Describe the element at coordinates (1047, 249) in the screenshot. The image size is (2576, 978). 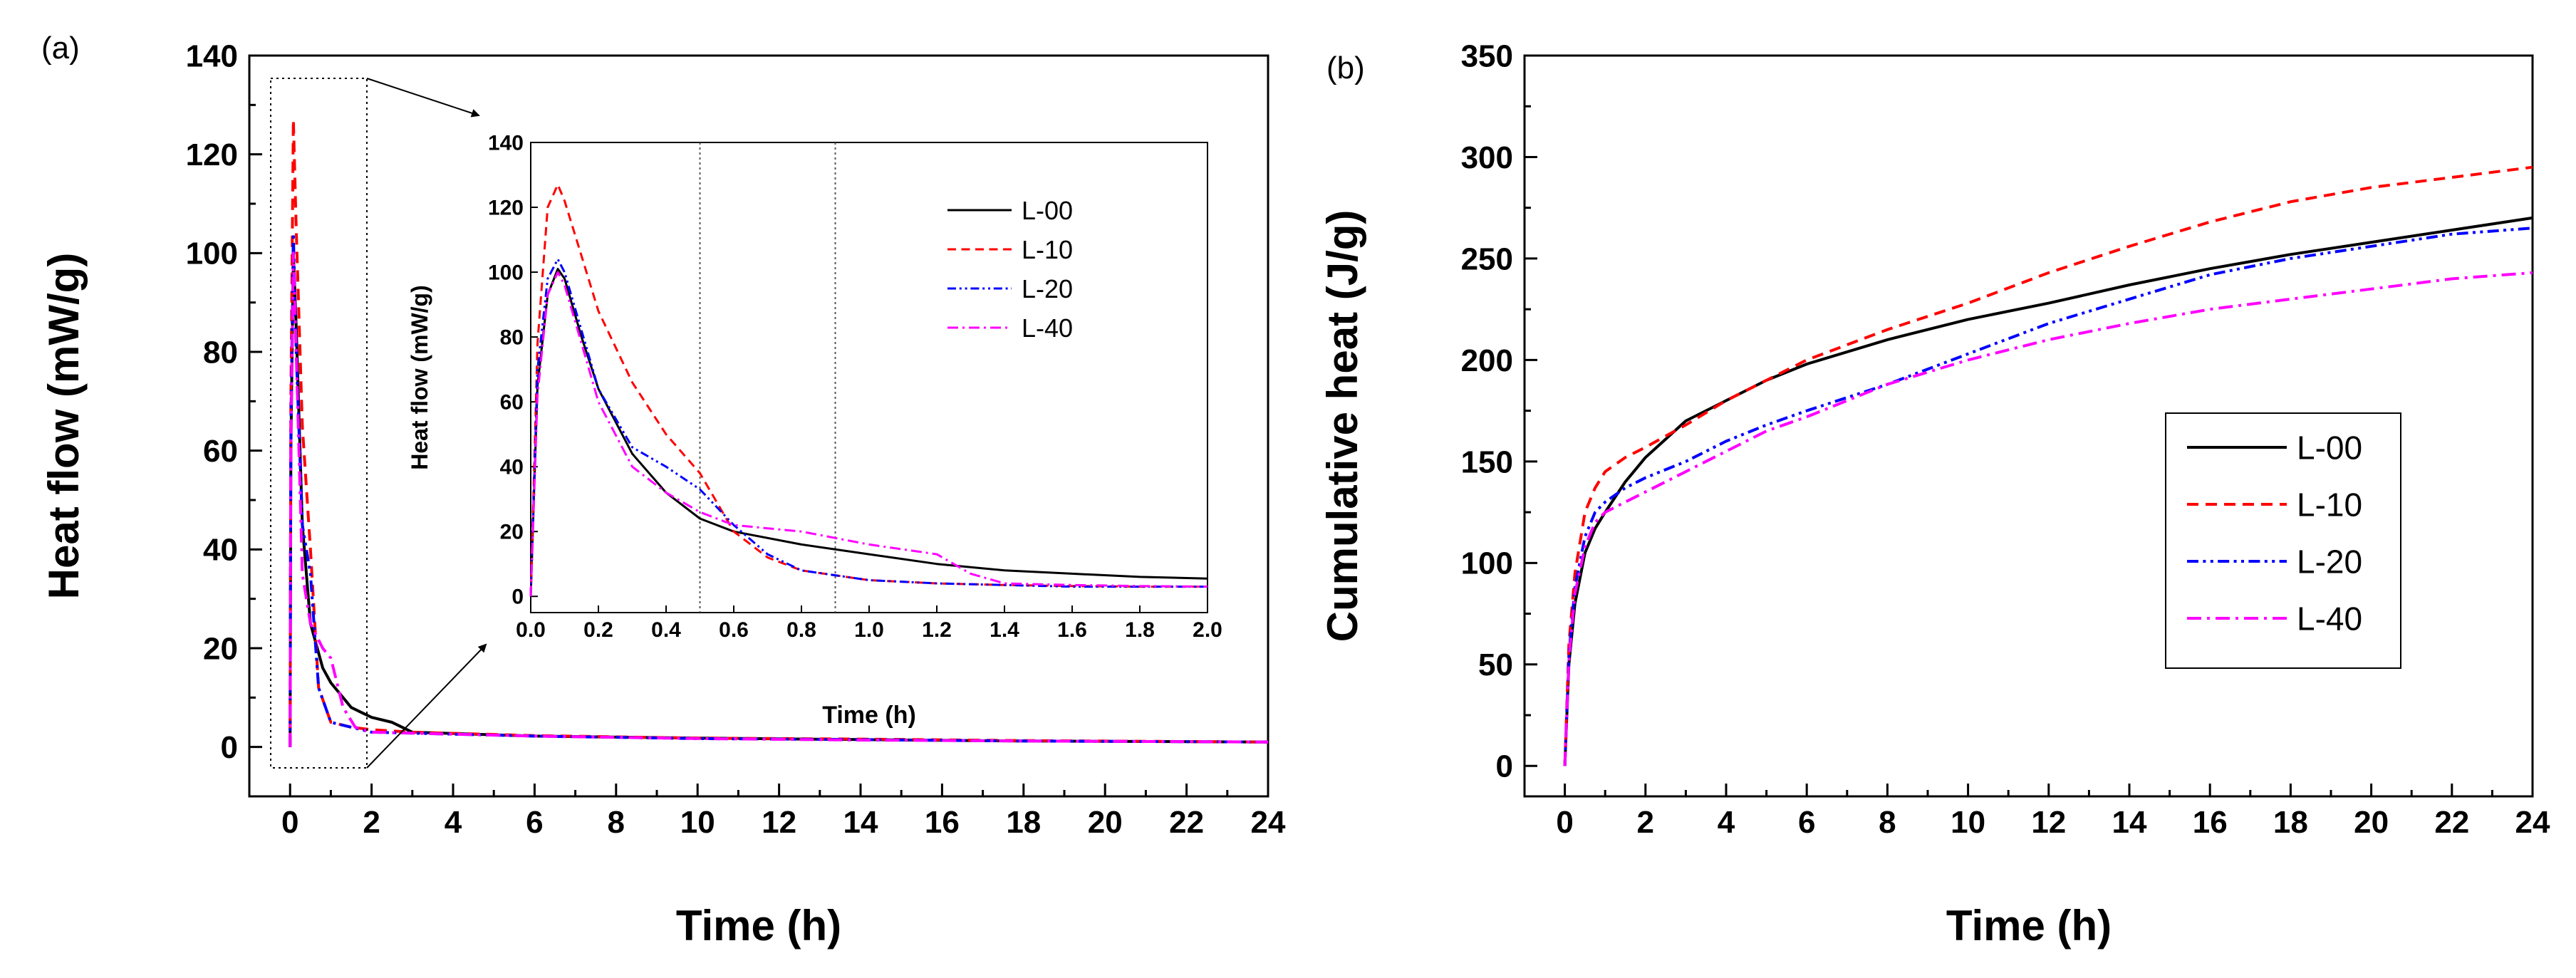
I see `inset-legend-label-l-10: L-10` at that location.